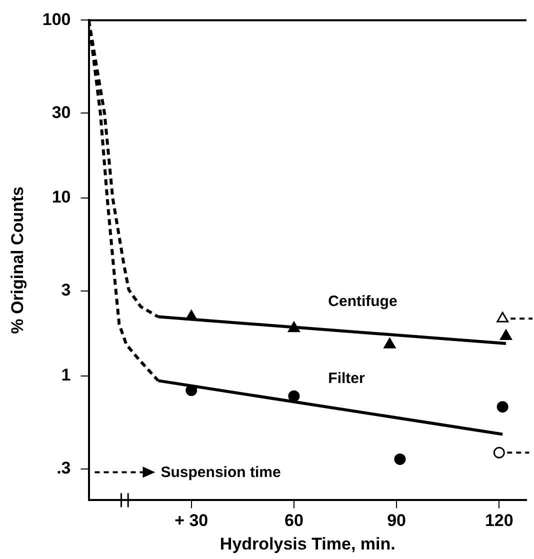 Image resolution: width=534 pixels, height=559 pixels. I want to click on x-tick-label: 90, so click(396, 520).